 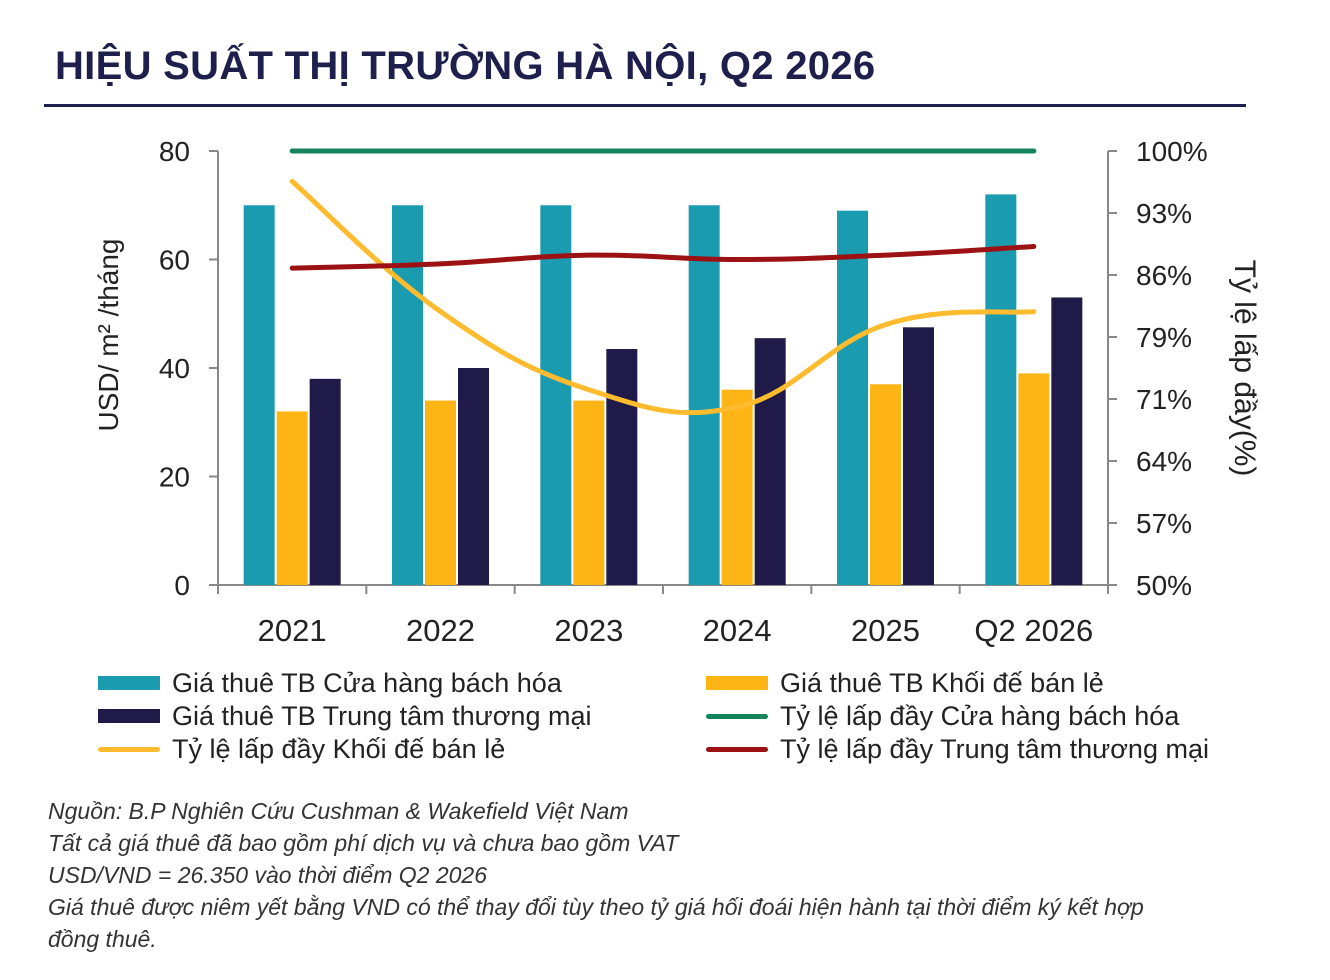 What do you see at coordinates (1164, 399) in the screenshot?
I see `right-axis-tick-label: 71%` at bounding box center [1164, 399].